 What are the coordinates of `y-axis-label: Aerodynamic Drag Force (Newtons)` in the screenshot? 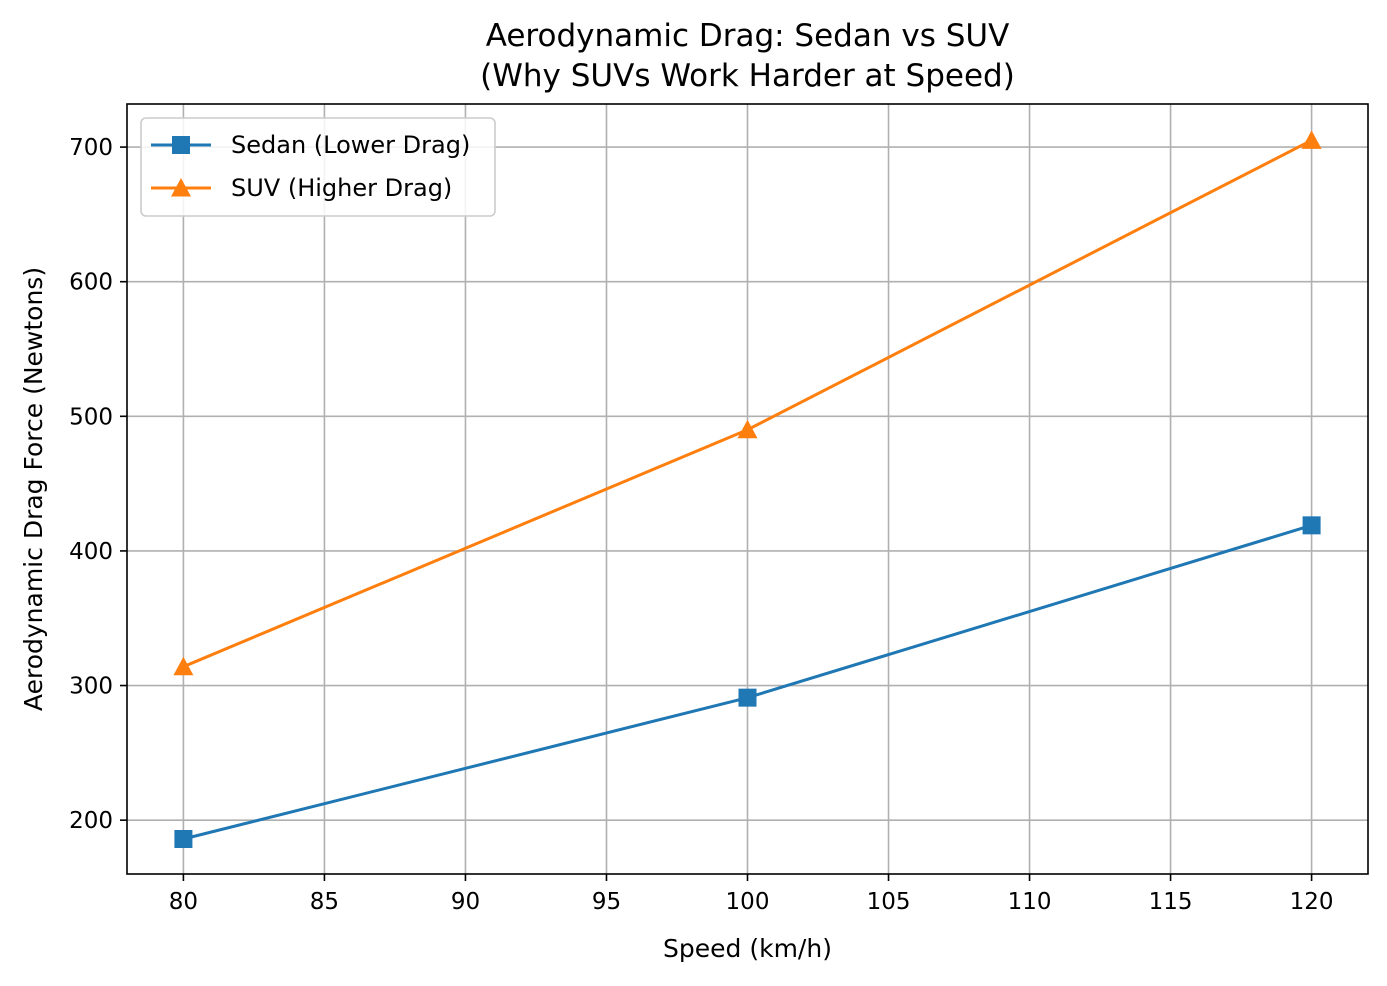 It's located at (33, 489).